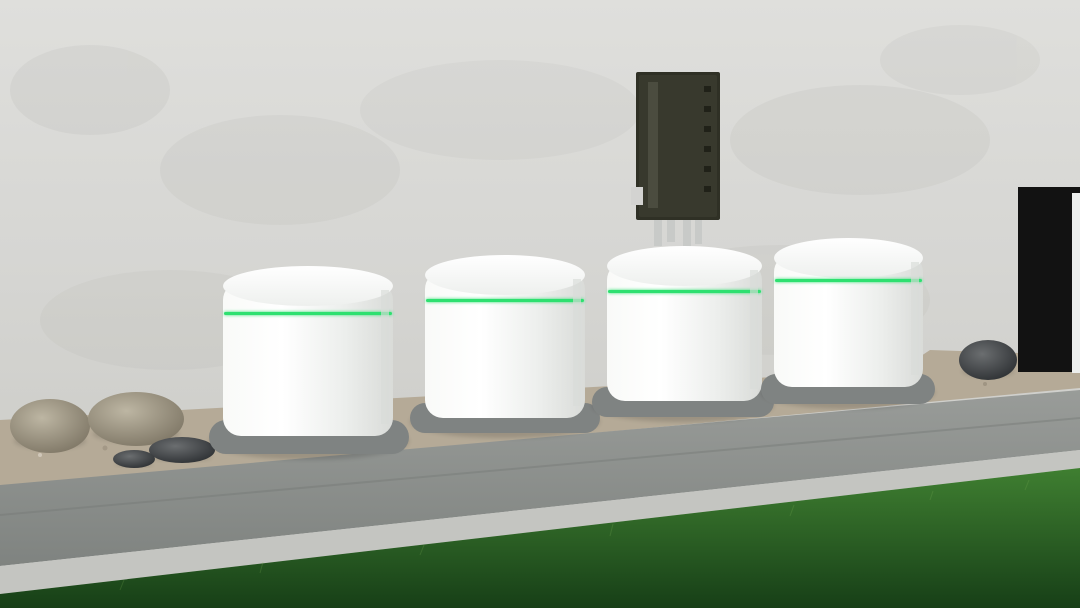 This screenshot has height=608, width=1080. I want to click on inverter-unit, so click(1049, 280).